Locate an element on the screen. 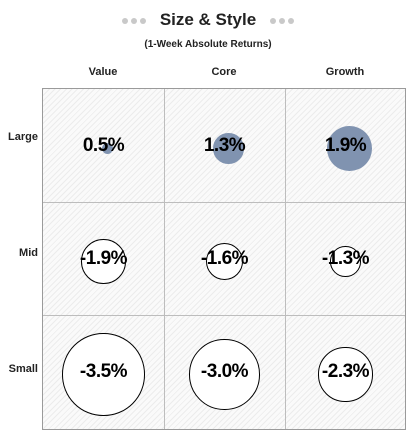  grid-cell-large-value: 0.5% is located at coordinates (103, 145).